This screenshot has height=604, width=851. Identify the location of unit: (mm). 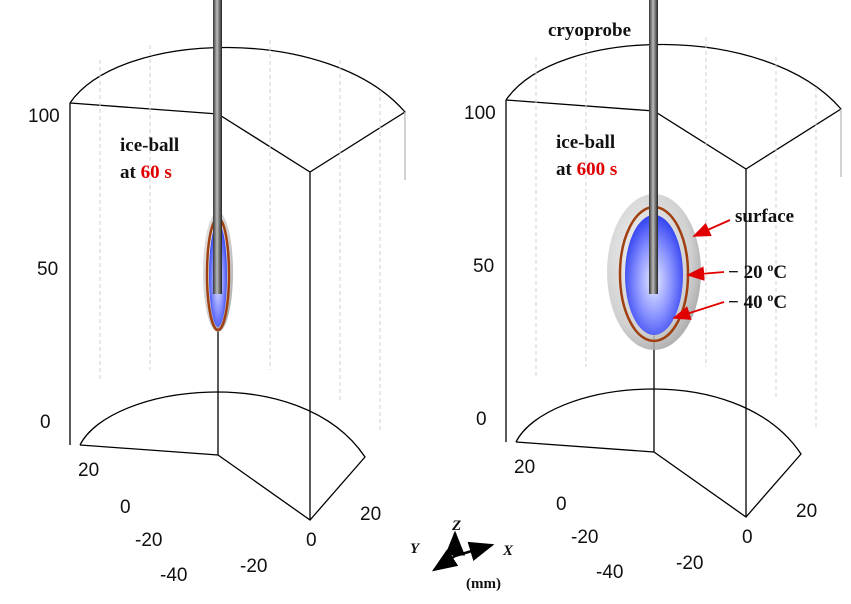
(483, 584).